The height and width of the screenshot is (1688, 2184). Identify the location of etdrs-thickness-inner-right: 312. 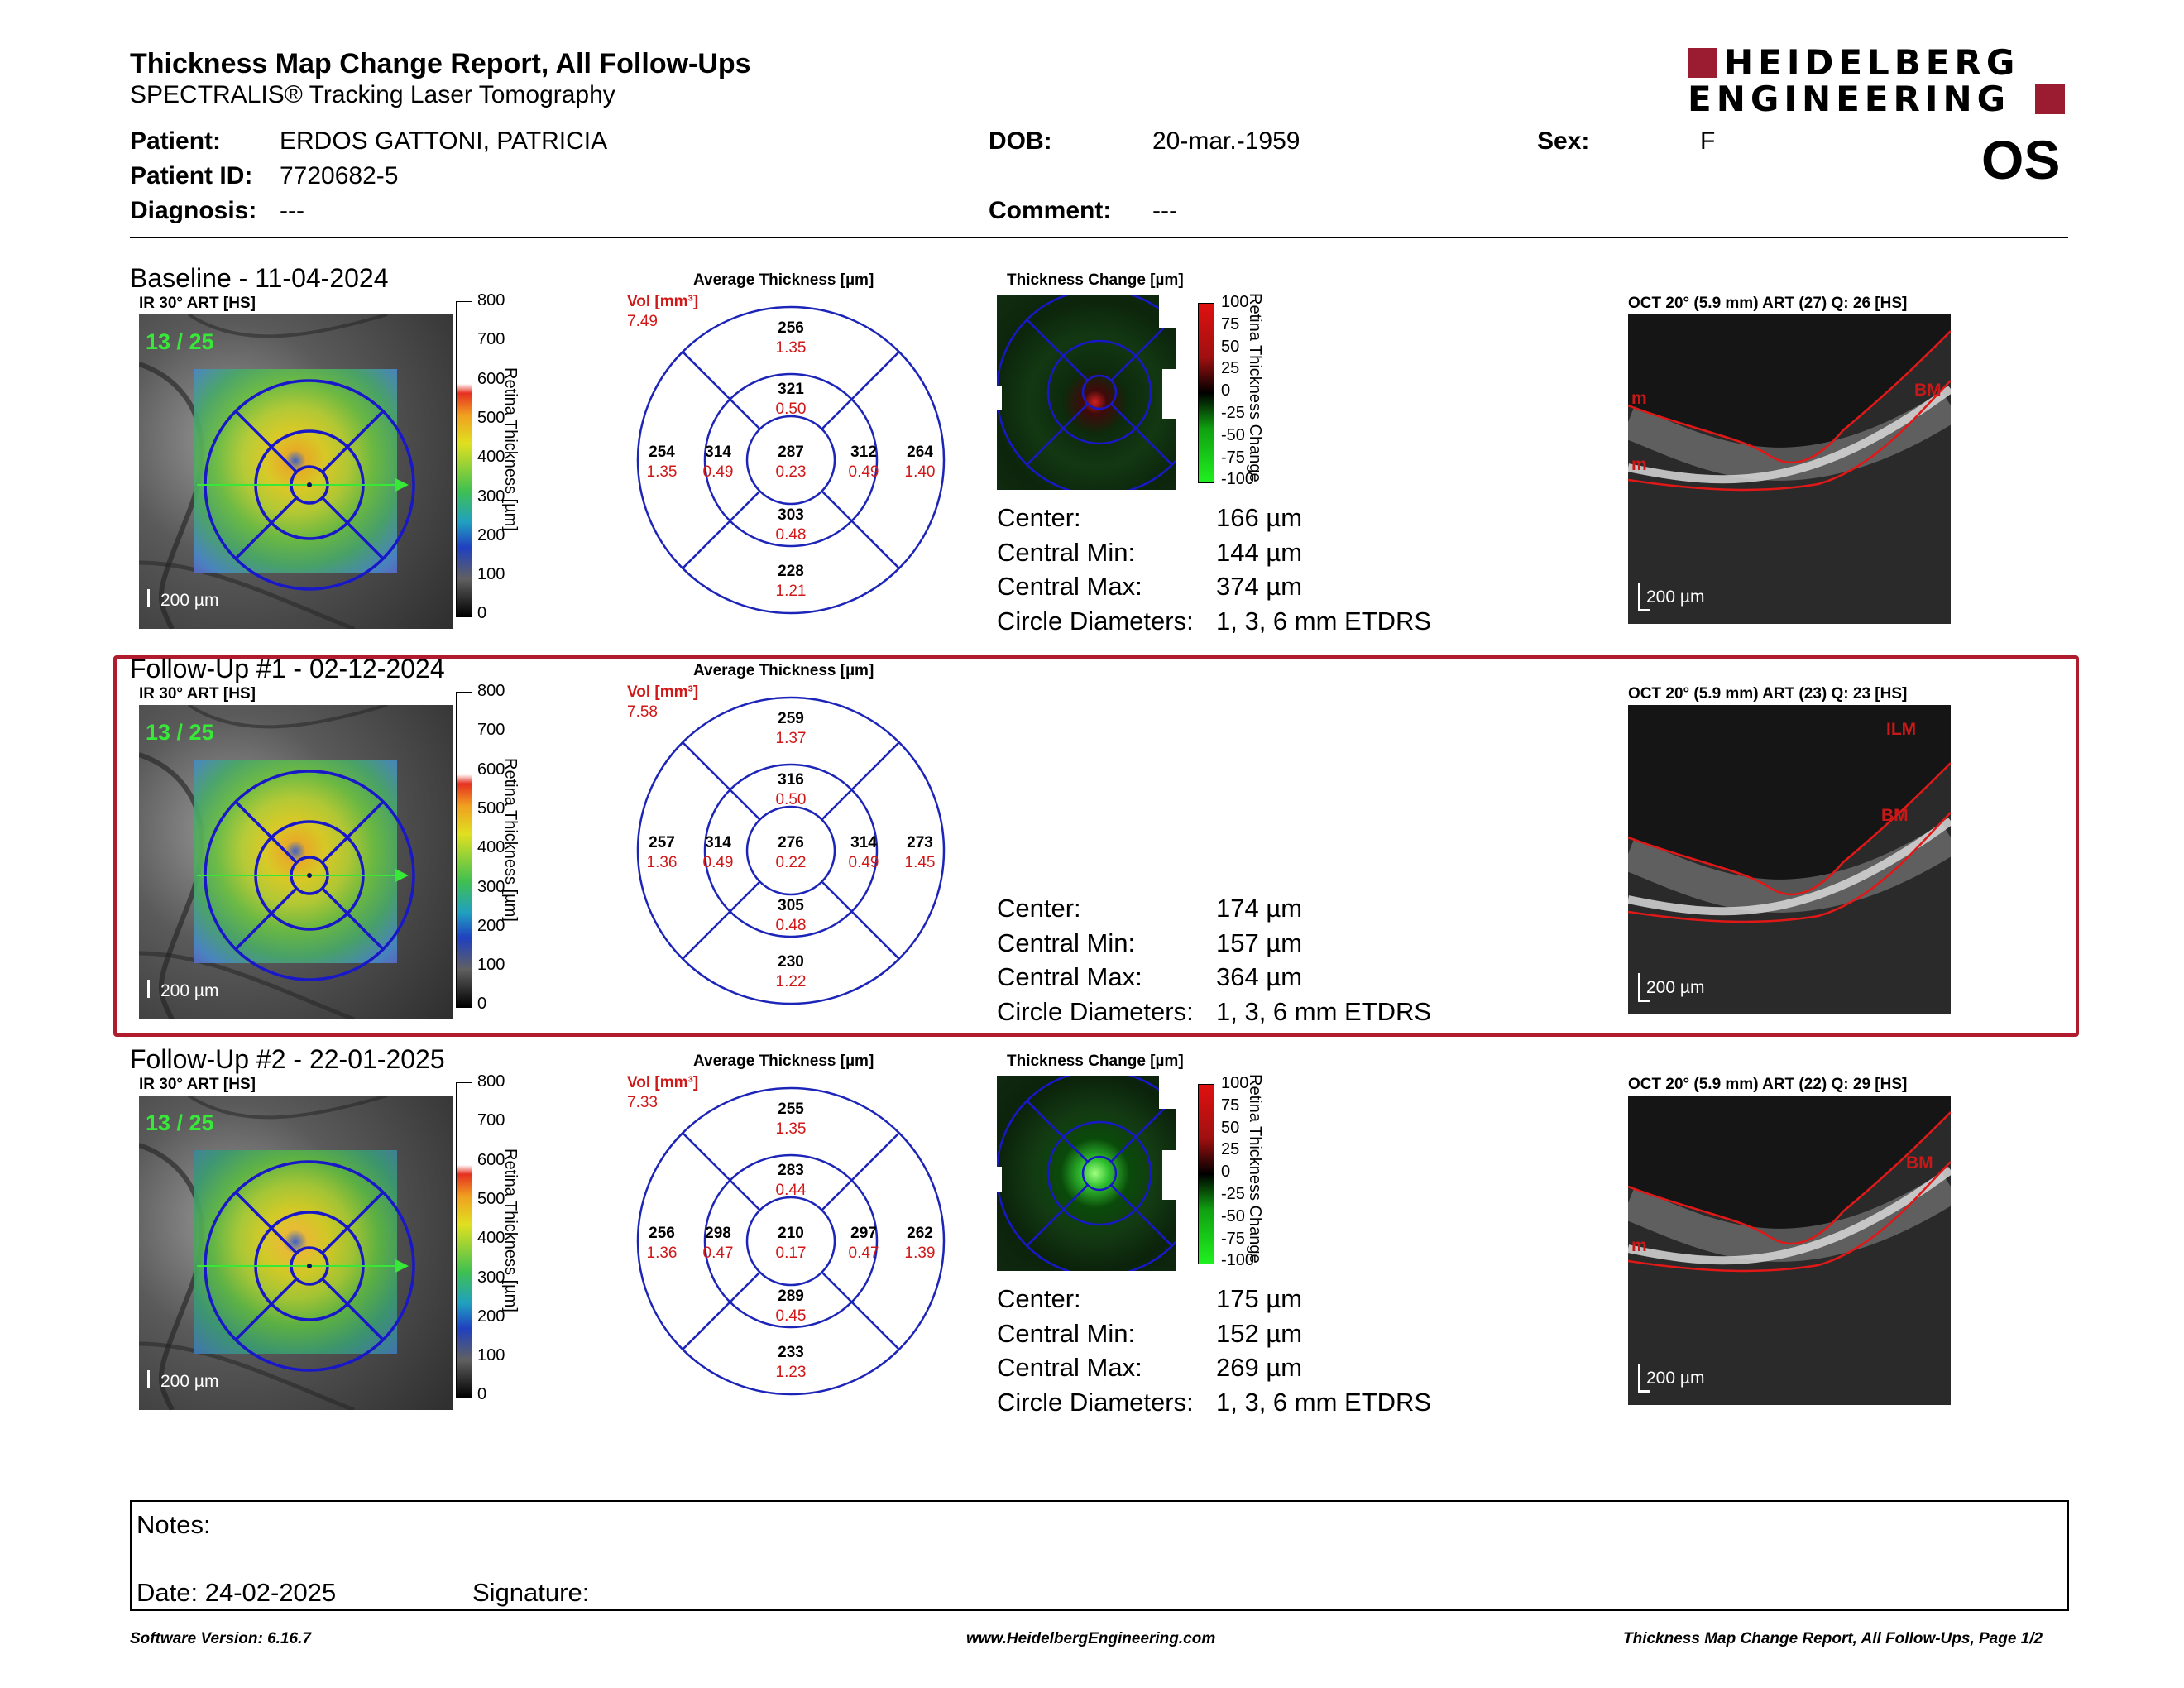
(863, 452).